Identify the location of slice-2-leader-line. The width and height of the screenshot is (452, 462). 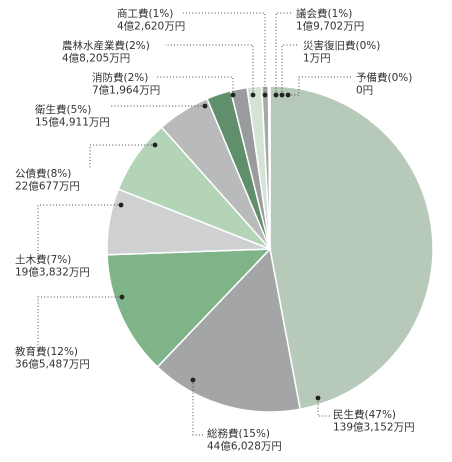
(79, 321).